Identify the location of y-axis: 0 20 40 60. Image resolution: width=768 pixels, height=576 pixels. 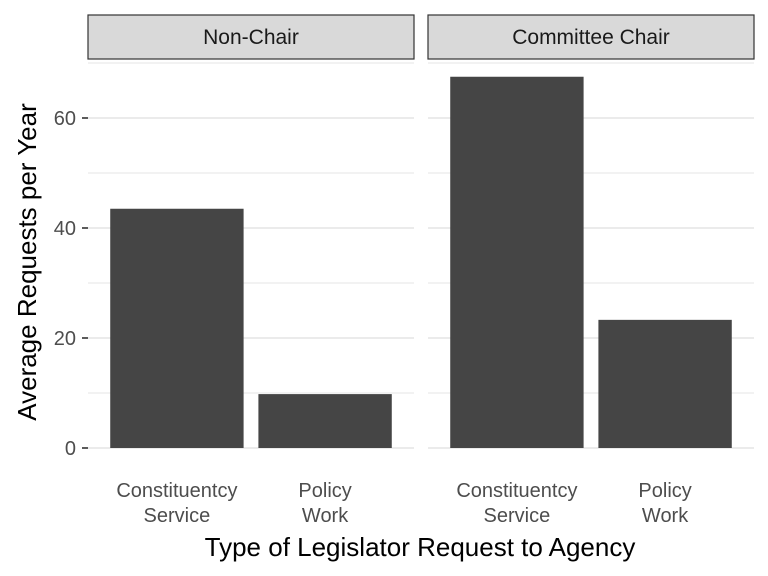
(71, 284).